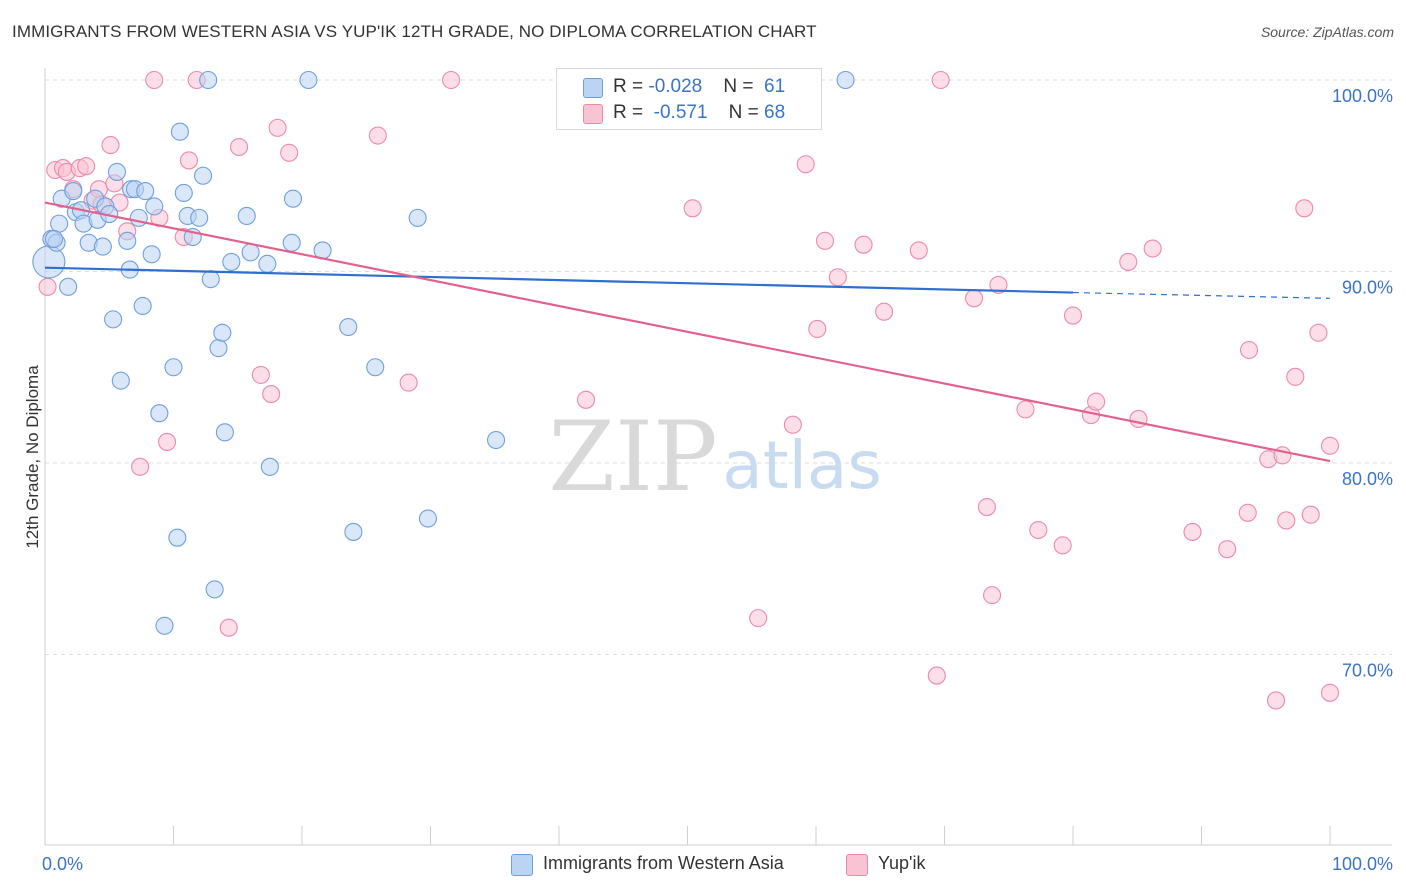  I want to click on stats-row-pink: R = -0.571 N = 68, so click(689, 113).